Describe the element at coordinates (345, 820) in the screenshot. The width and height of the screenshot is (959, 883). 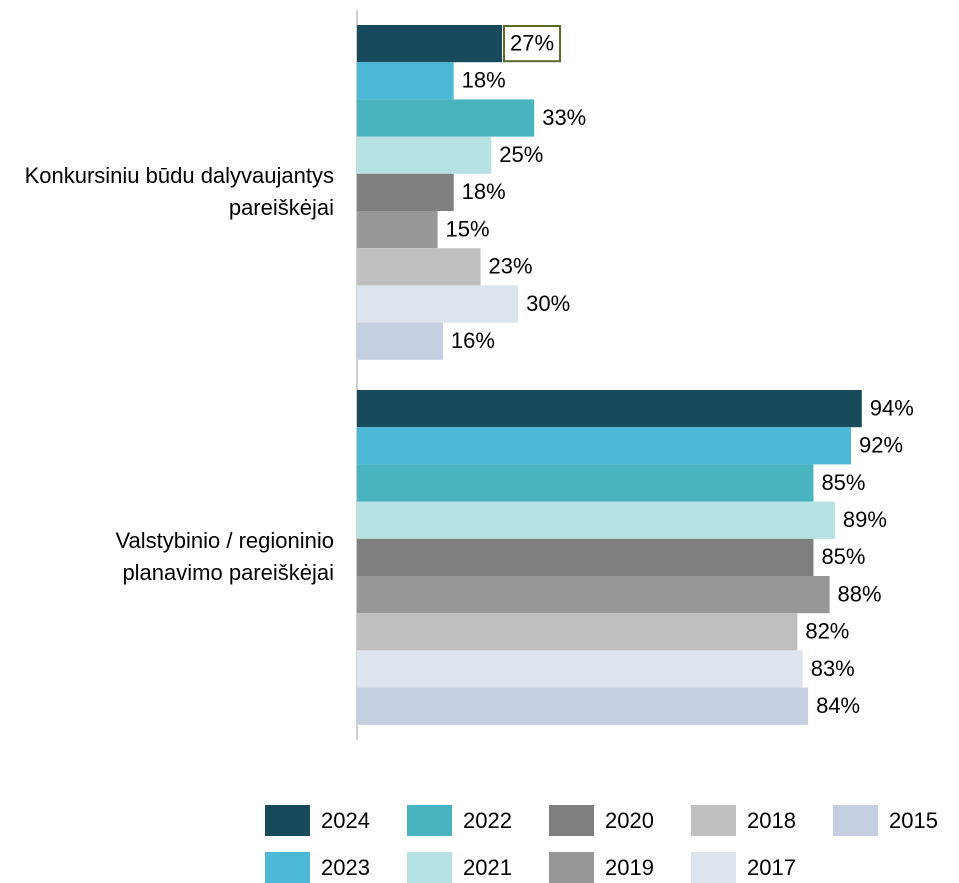
I see `legend-label: 2024` at that location.